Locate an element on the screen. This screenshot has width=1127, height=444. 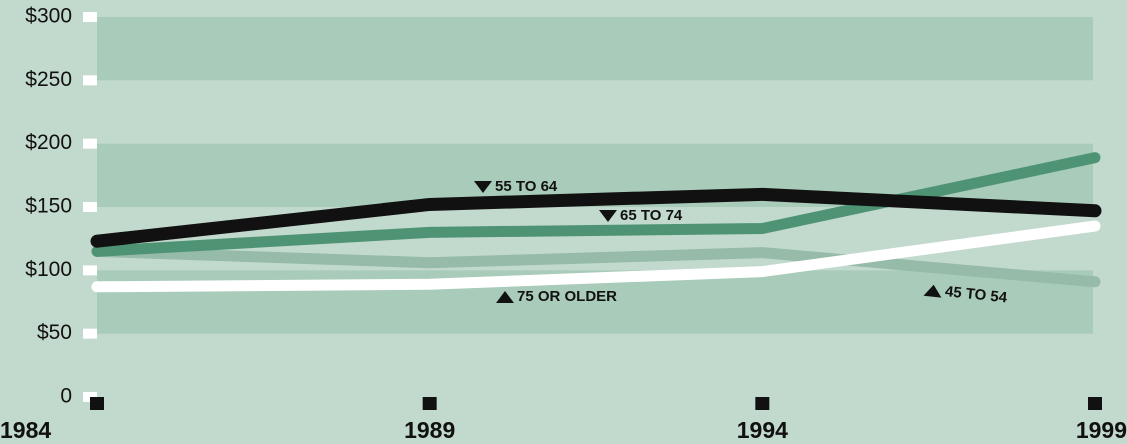
y-tick-label: 0 is located at coordinates (66, 396).